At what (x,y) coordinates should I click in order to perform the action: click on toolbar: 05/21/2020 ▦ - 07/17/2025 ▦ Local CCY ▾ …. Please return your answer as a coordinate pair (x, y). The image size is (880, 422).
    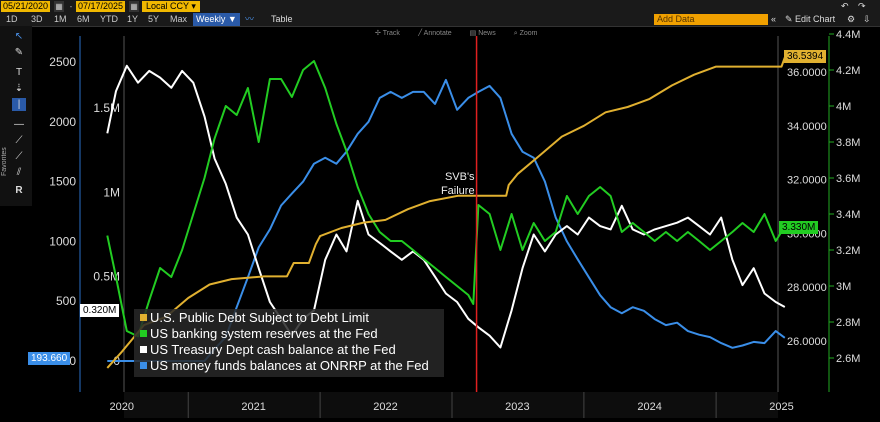
    Looking at the image, I should click on (440, 13).